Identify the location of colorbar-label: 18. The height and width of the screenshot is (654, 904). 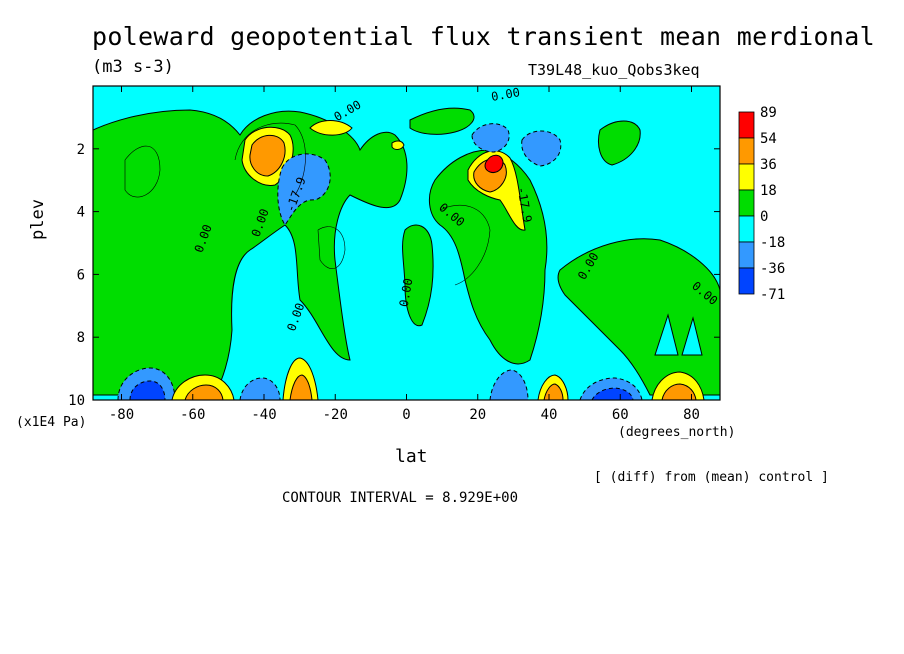
(768, 191).